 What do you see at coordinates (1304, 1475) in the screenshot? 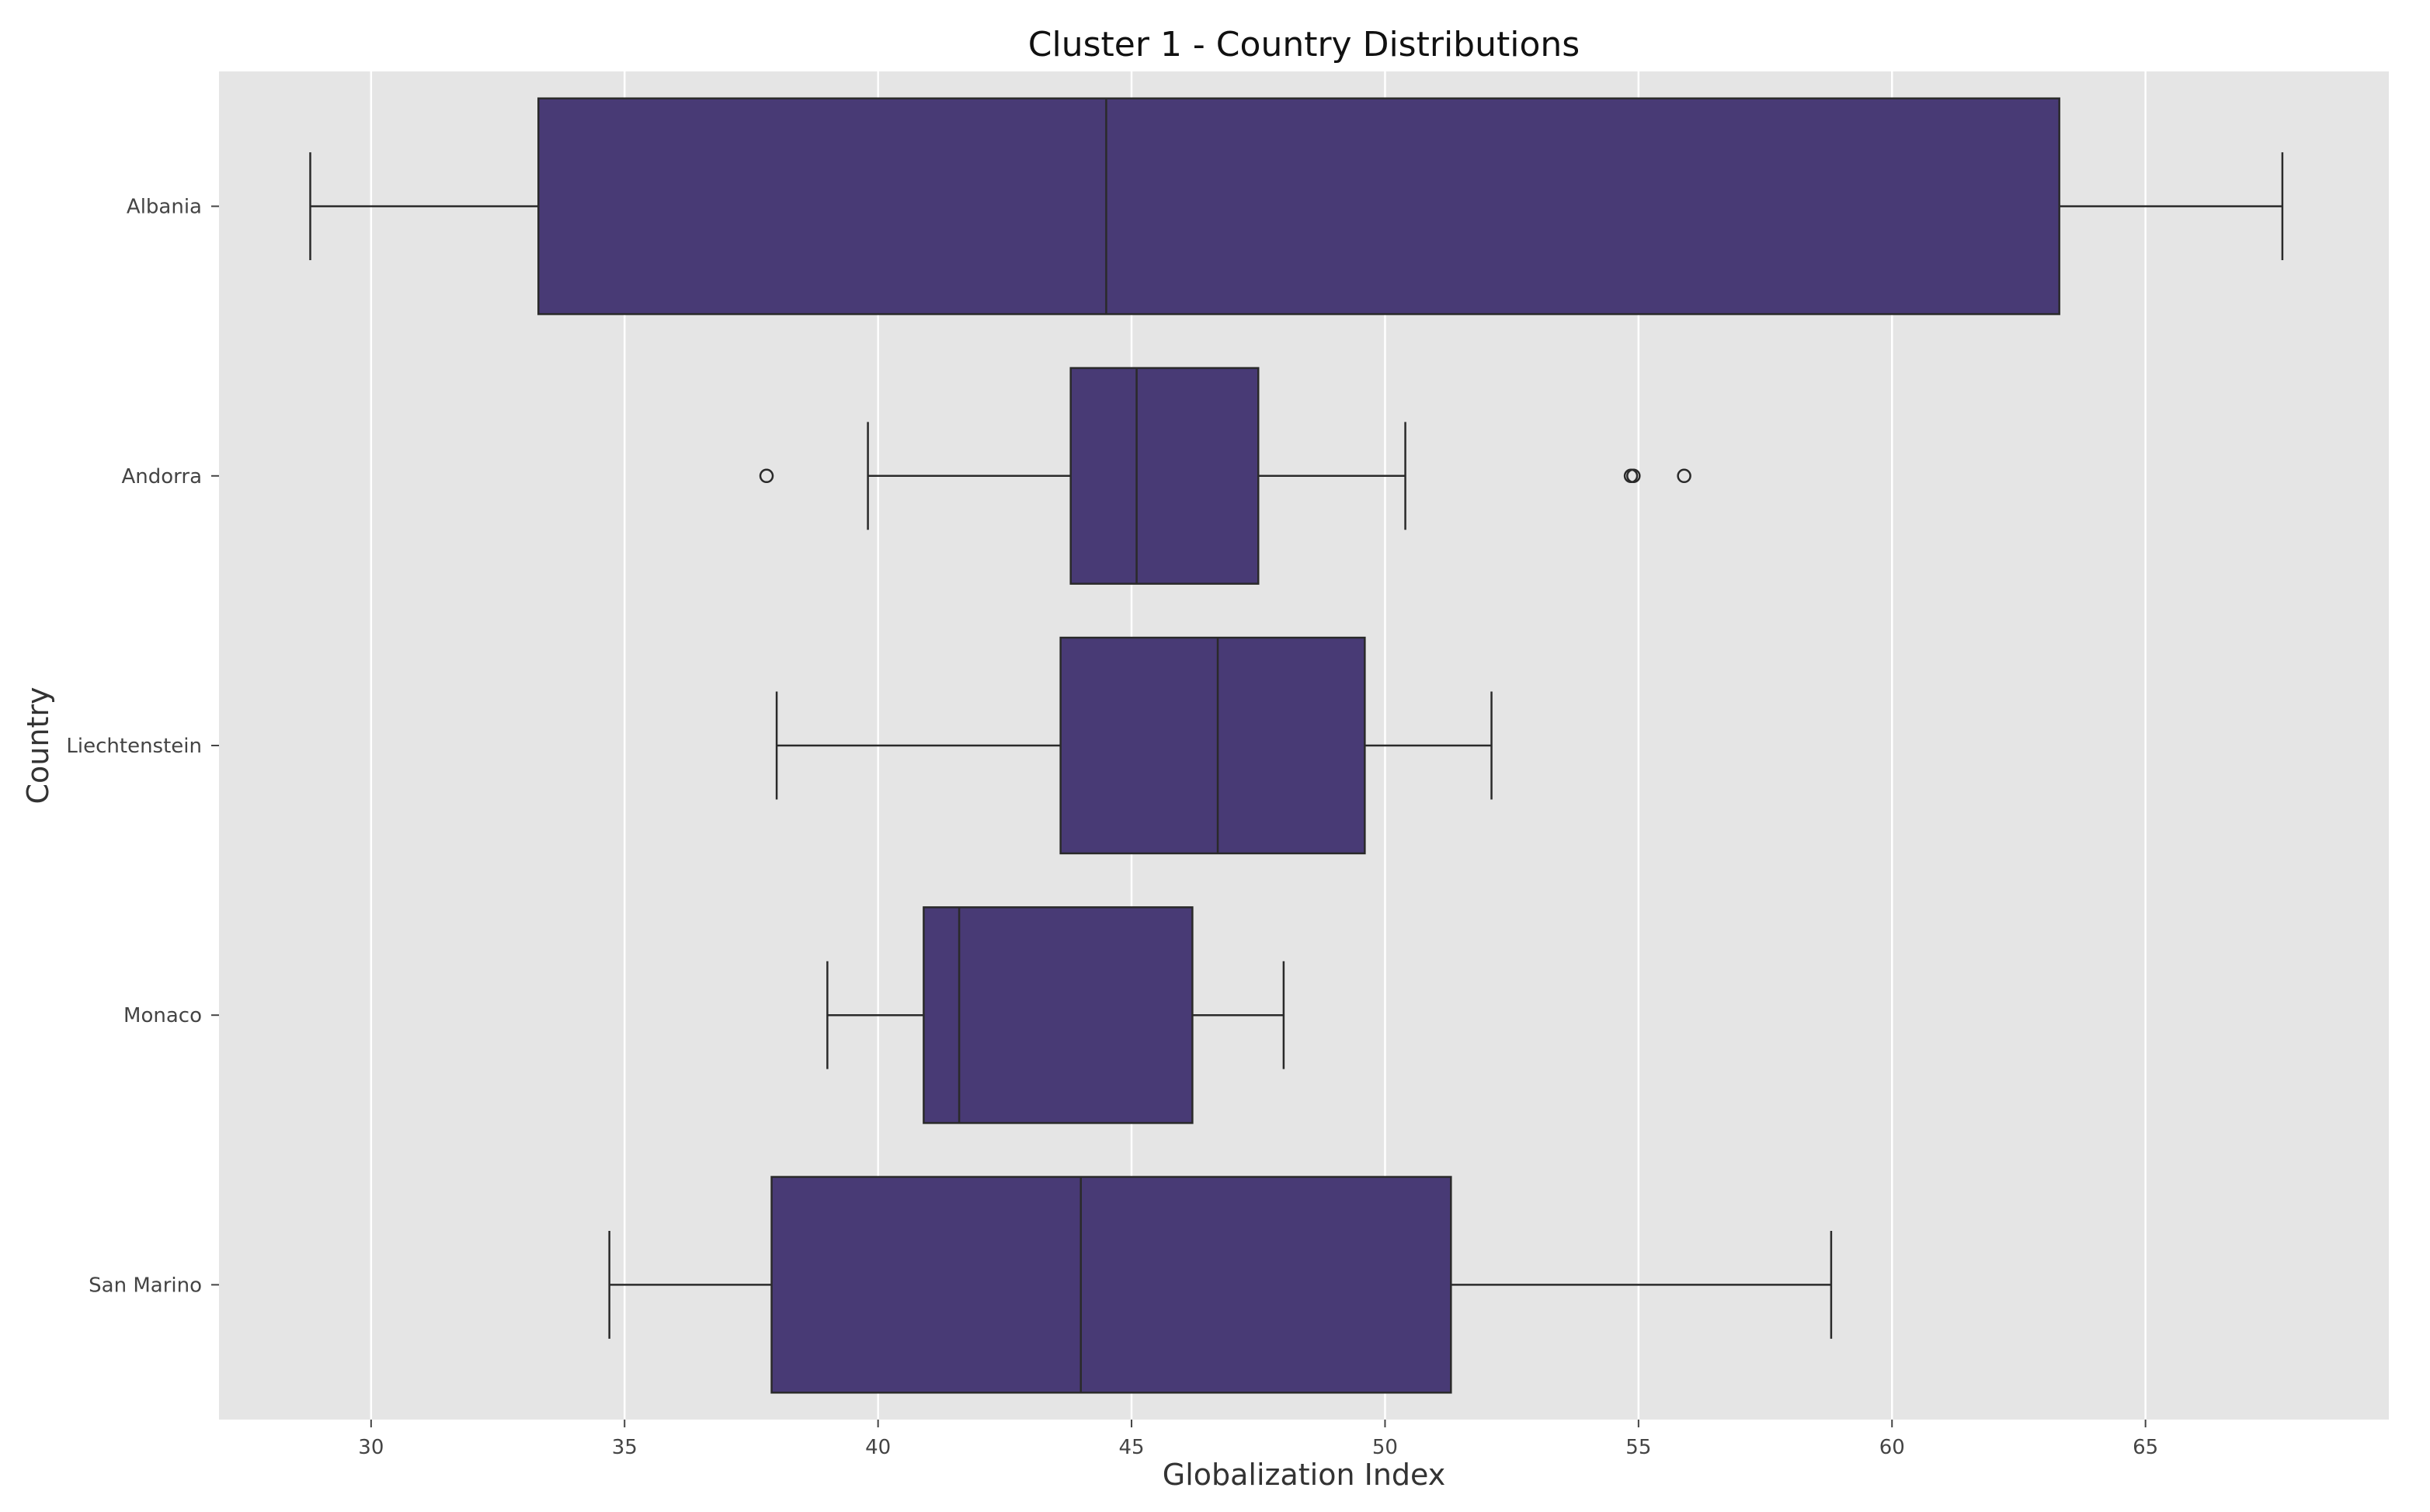
I see `x-axis-label: Globalization Index` at bounding box center [1304, 1475].